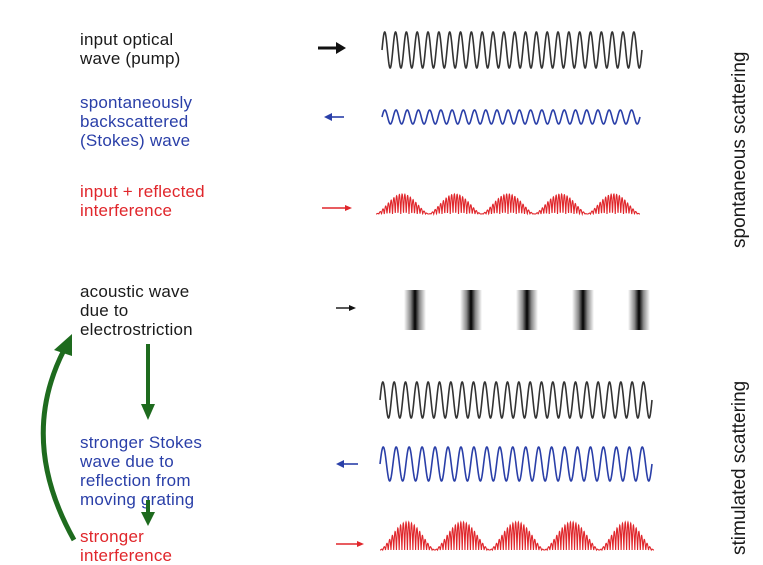 The image size is (763, 565). What do you see at coordinates (508, 204) in the screenshot?
I see `interference-wave` at bounding box center [508, 204].